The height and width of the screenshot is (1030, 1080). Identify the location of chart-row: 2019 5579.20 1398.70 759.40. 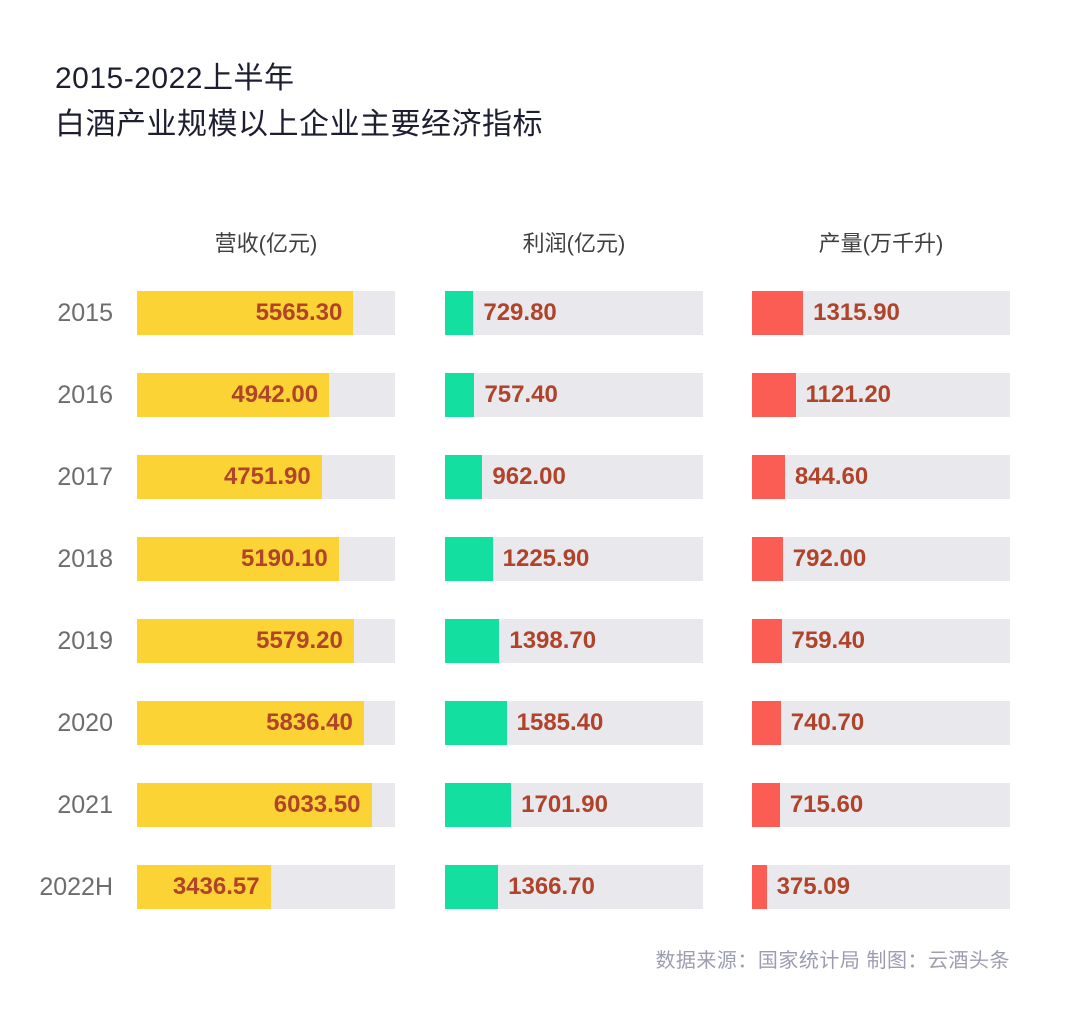
(540, 641).